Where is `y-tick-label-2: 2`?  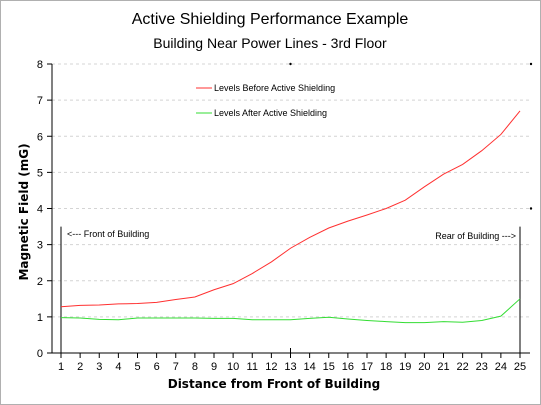 y-tick-label-2: 2 is located at coordinates (40, 282).